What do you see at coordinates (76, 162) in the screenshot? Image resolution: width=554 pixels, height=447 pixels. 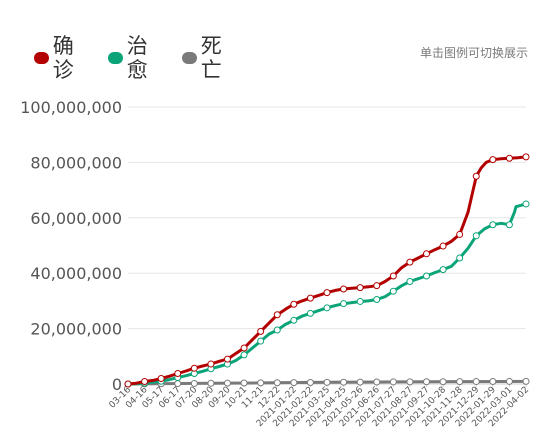 I see `y-tick-label: 80,000,000` at bounding box center [76, 162].